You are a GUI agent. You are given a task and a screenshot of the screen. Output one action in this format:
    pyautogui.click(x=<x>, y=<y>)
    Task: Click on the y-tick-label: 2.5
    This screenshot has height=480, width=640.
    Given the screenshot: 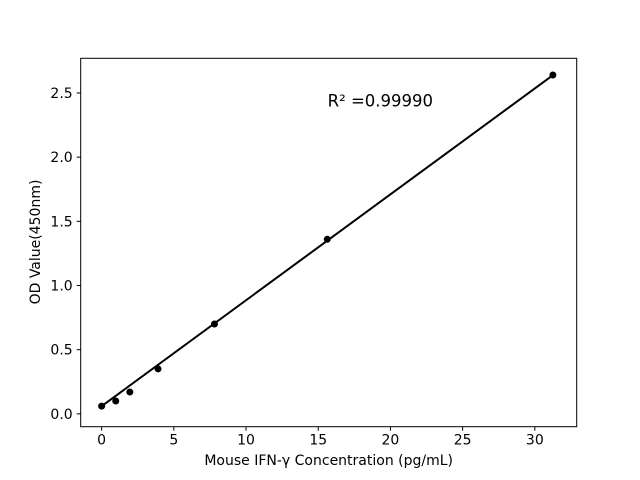 What is the action you would take?
    pyautogui.click(x=61, y=94)
    